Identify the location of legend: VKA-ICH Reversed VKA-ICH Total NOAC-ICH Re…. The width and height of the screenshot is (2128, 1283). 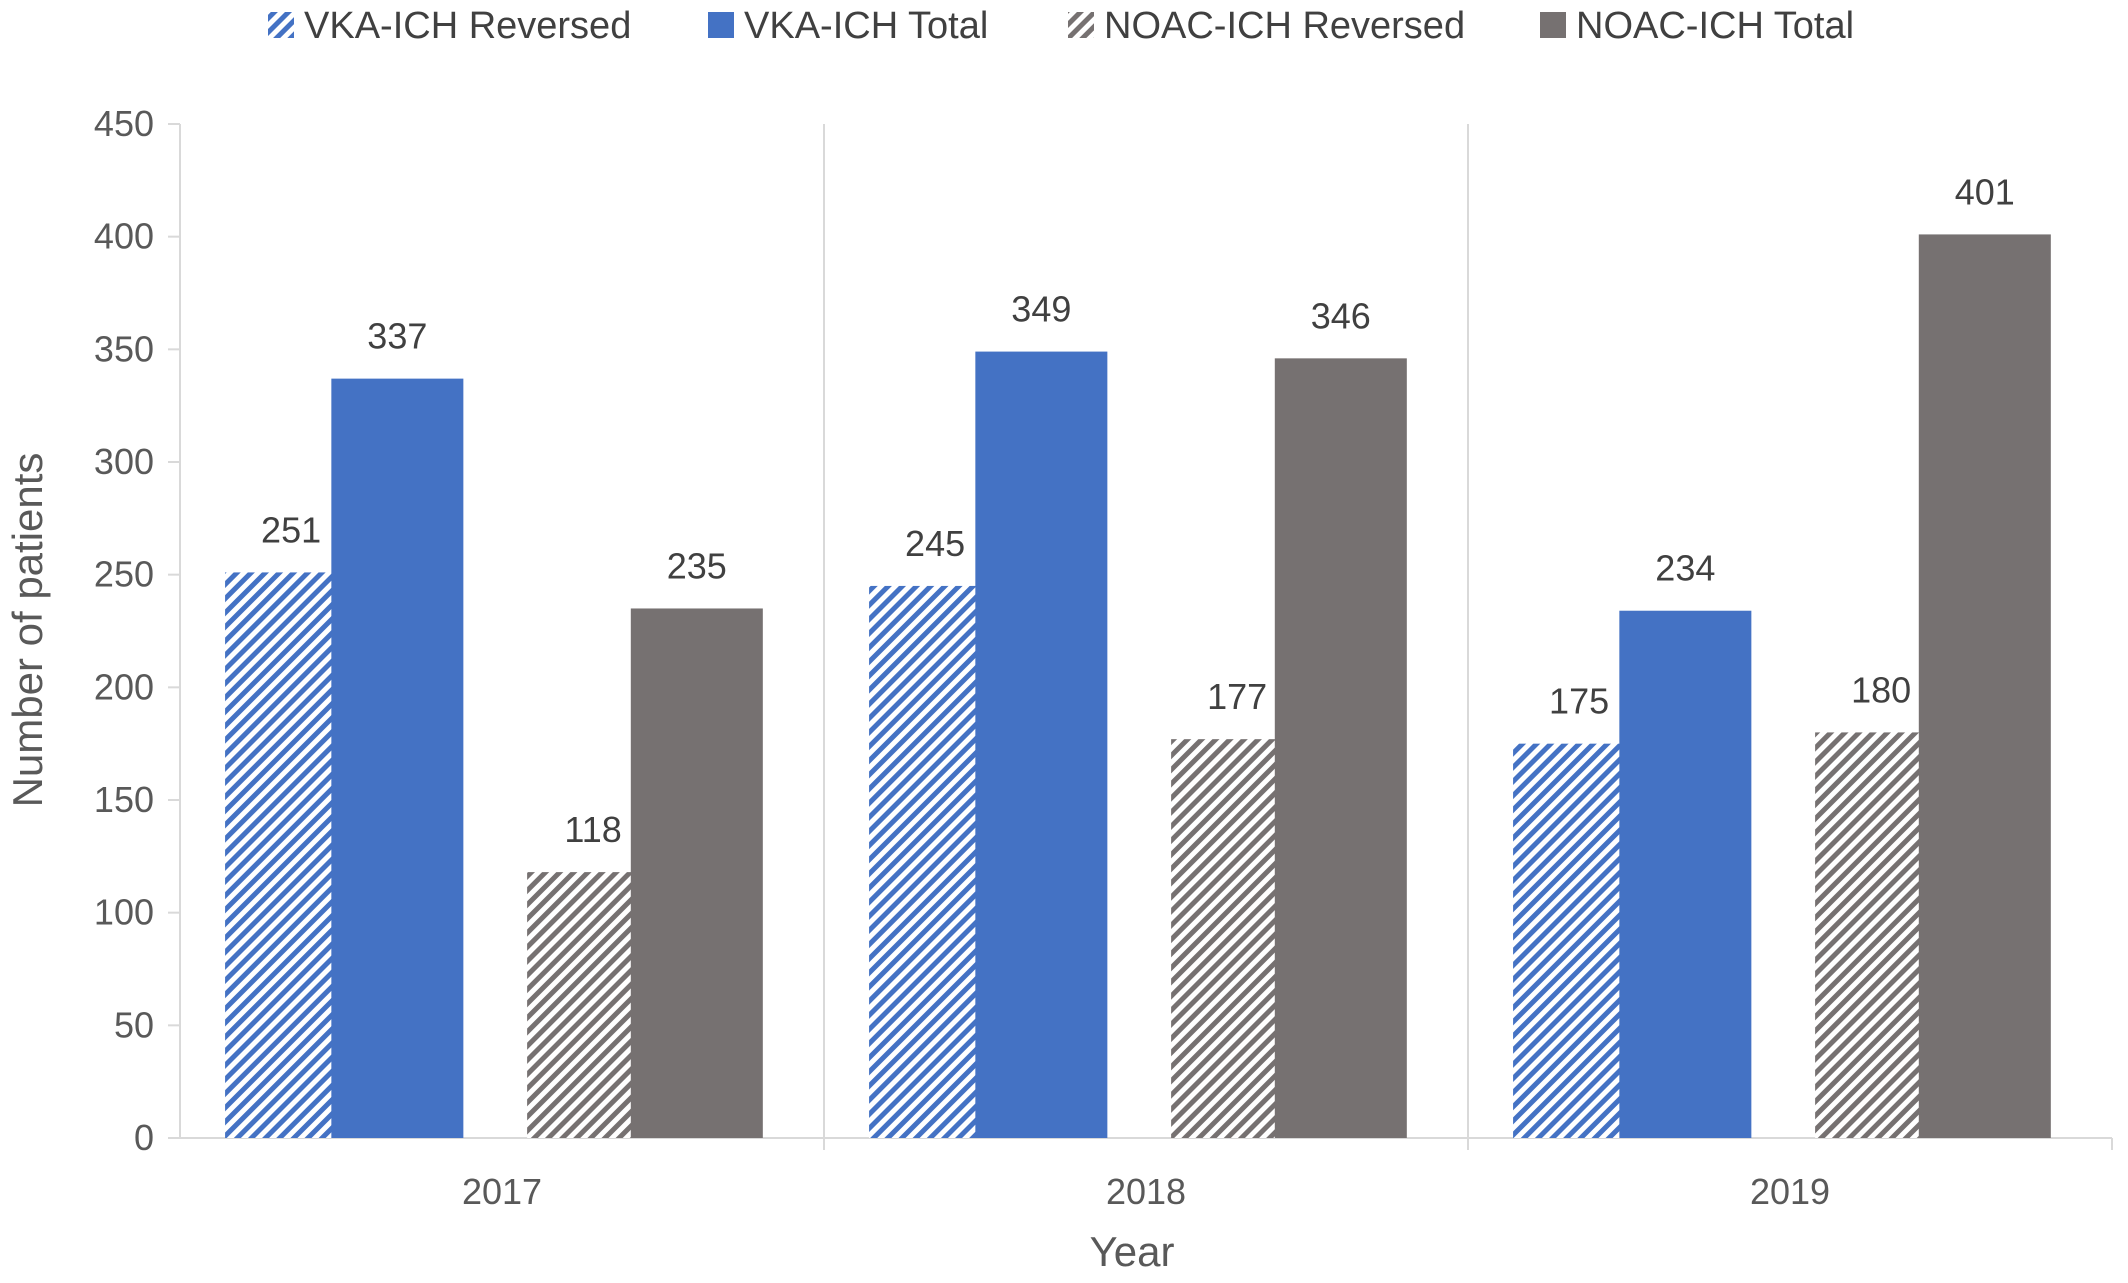
(1061, 26).